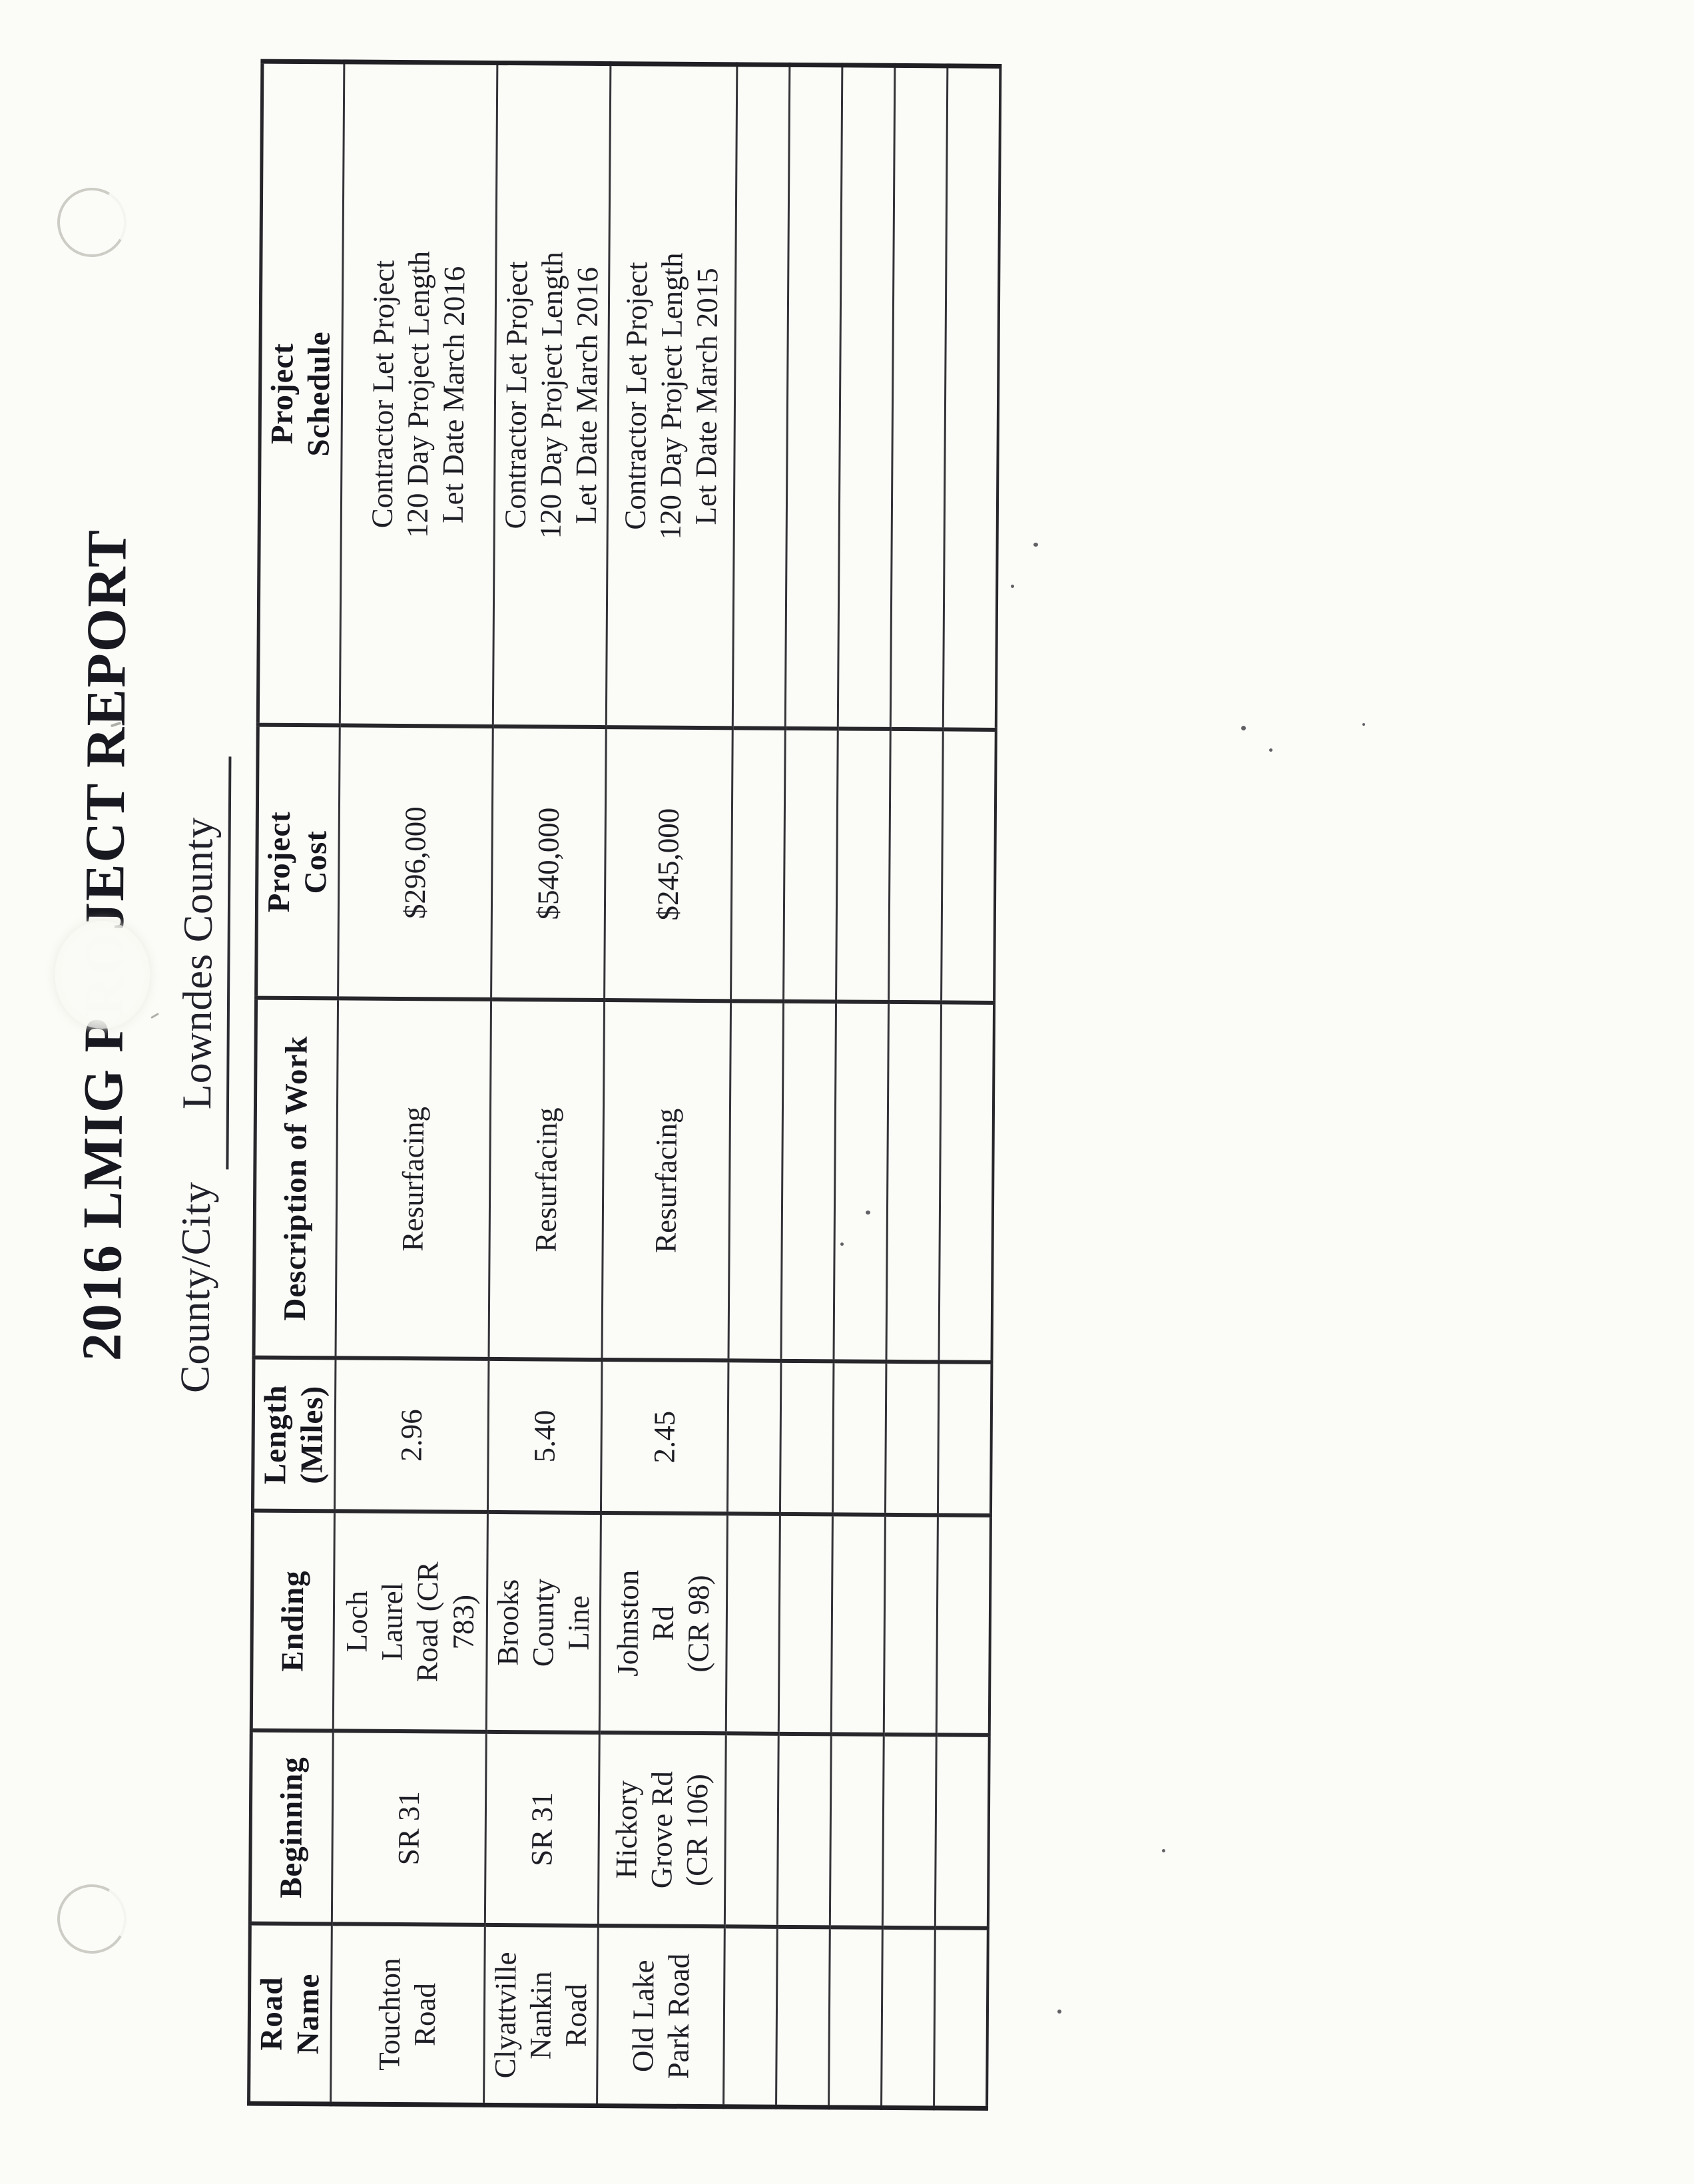 The image size is (1694, 2184). What do you see at coordinates (549, 863) in the screenshot?
I see `cell-cost: $540,000` at bounding box center [549, 863].